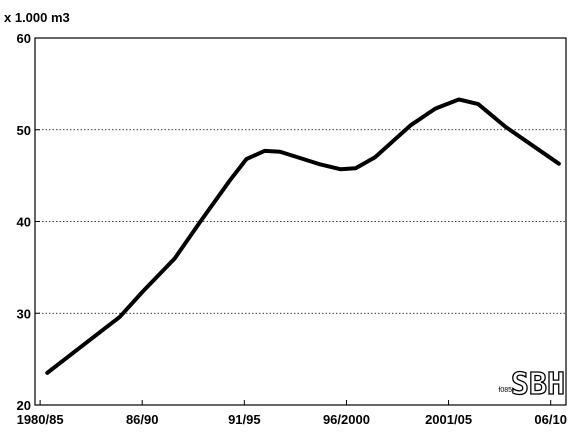 This screenshot has height=434, width=572. What do you see at coordinates (346, 419) in the screenshot?
I see `x-tick-label: 96/2000` at bounding box center [346, 419].